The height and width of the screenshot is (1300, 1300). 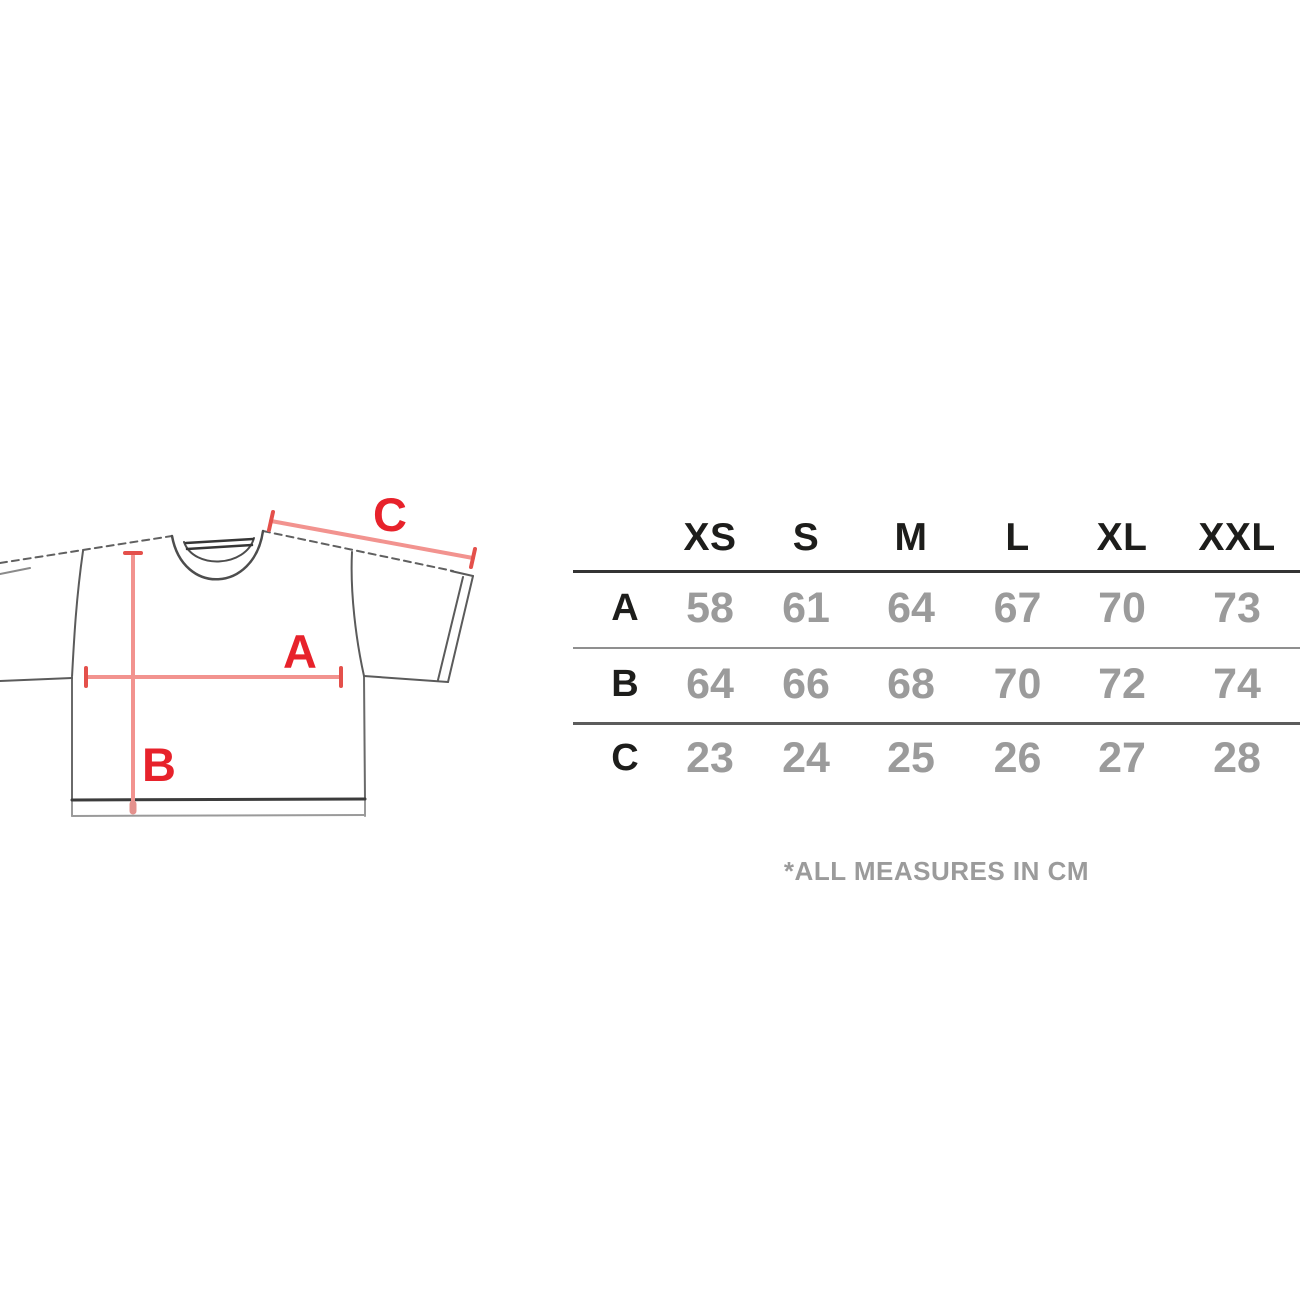 I want to click on value-c-xs: 23, so click(x=710, y=758).